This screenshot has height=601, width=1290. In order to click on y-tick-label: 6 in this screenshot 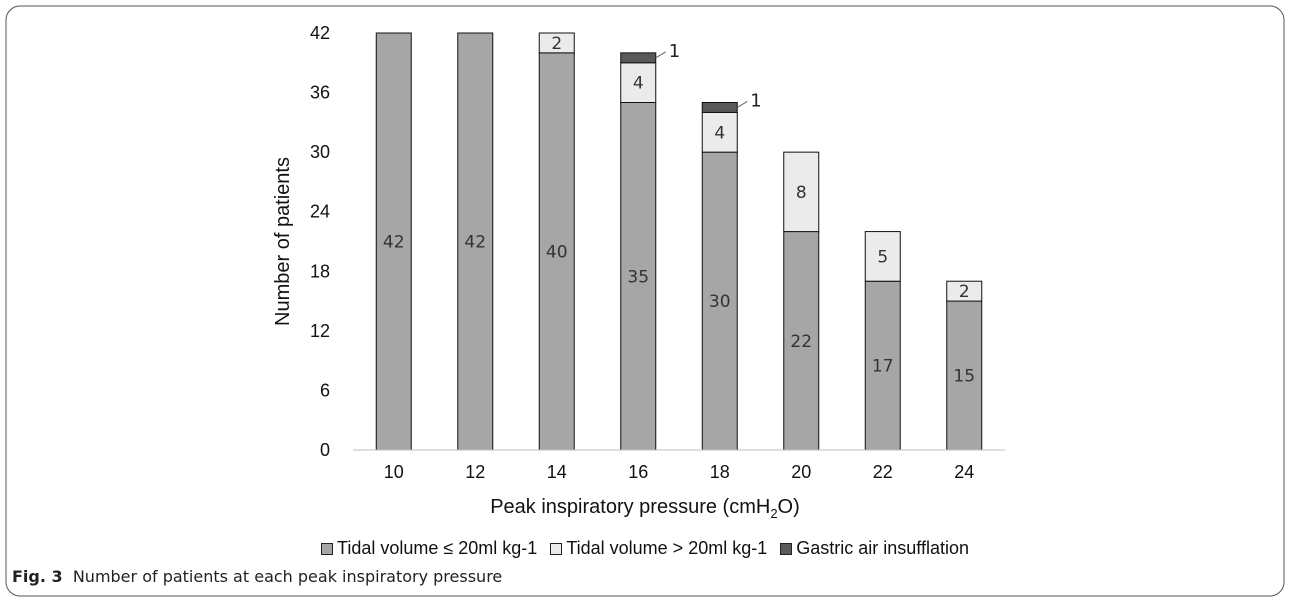, I will do `click(325, 390)`.